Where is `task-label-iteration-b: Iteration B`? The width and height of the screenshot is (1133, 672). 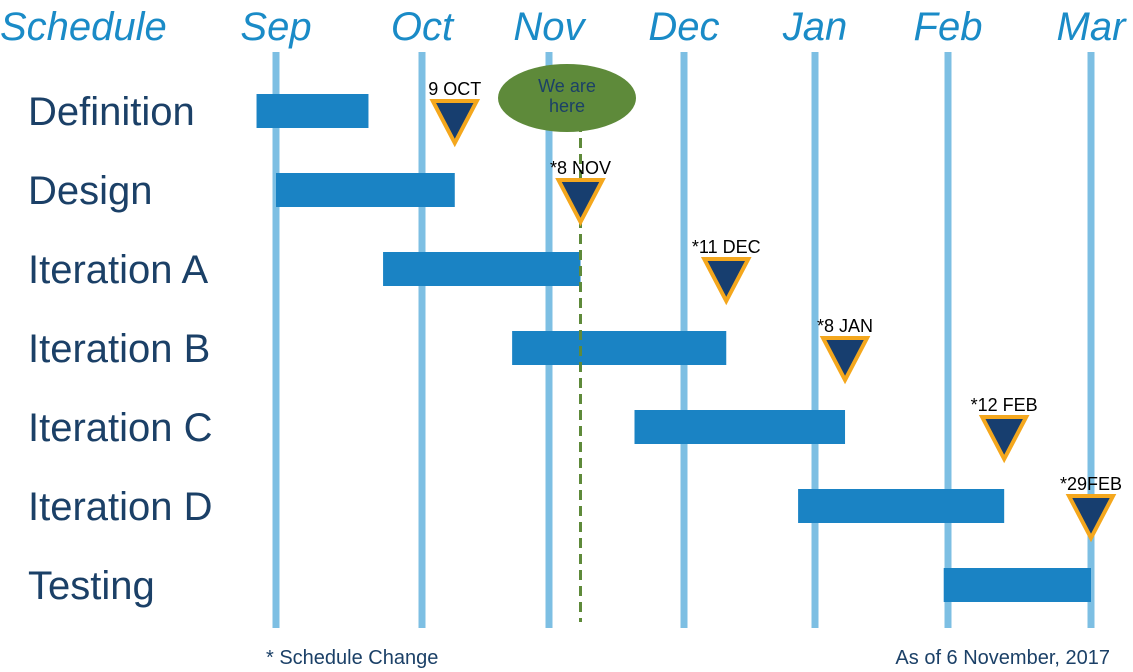
task-label-iteration-b: Iteration B is located at coordinates (119, 349).